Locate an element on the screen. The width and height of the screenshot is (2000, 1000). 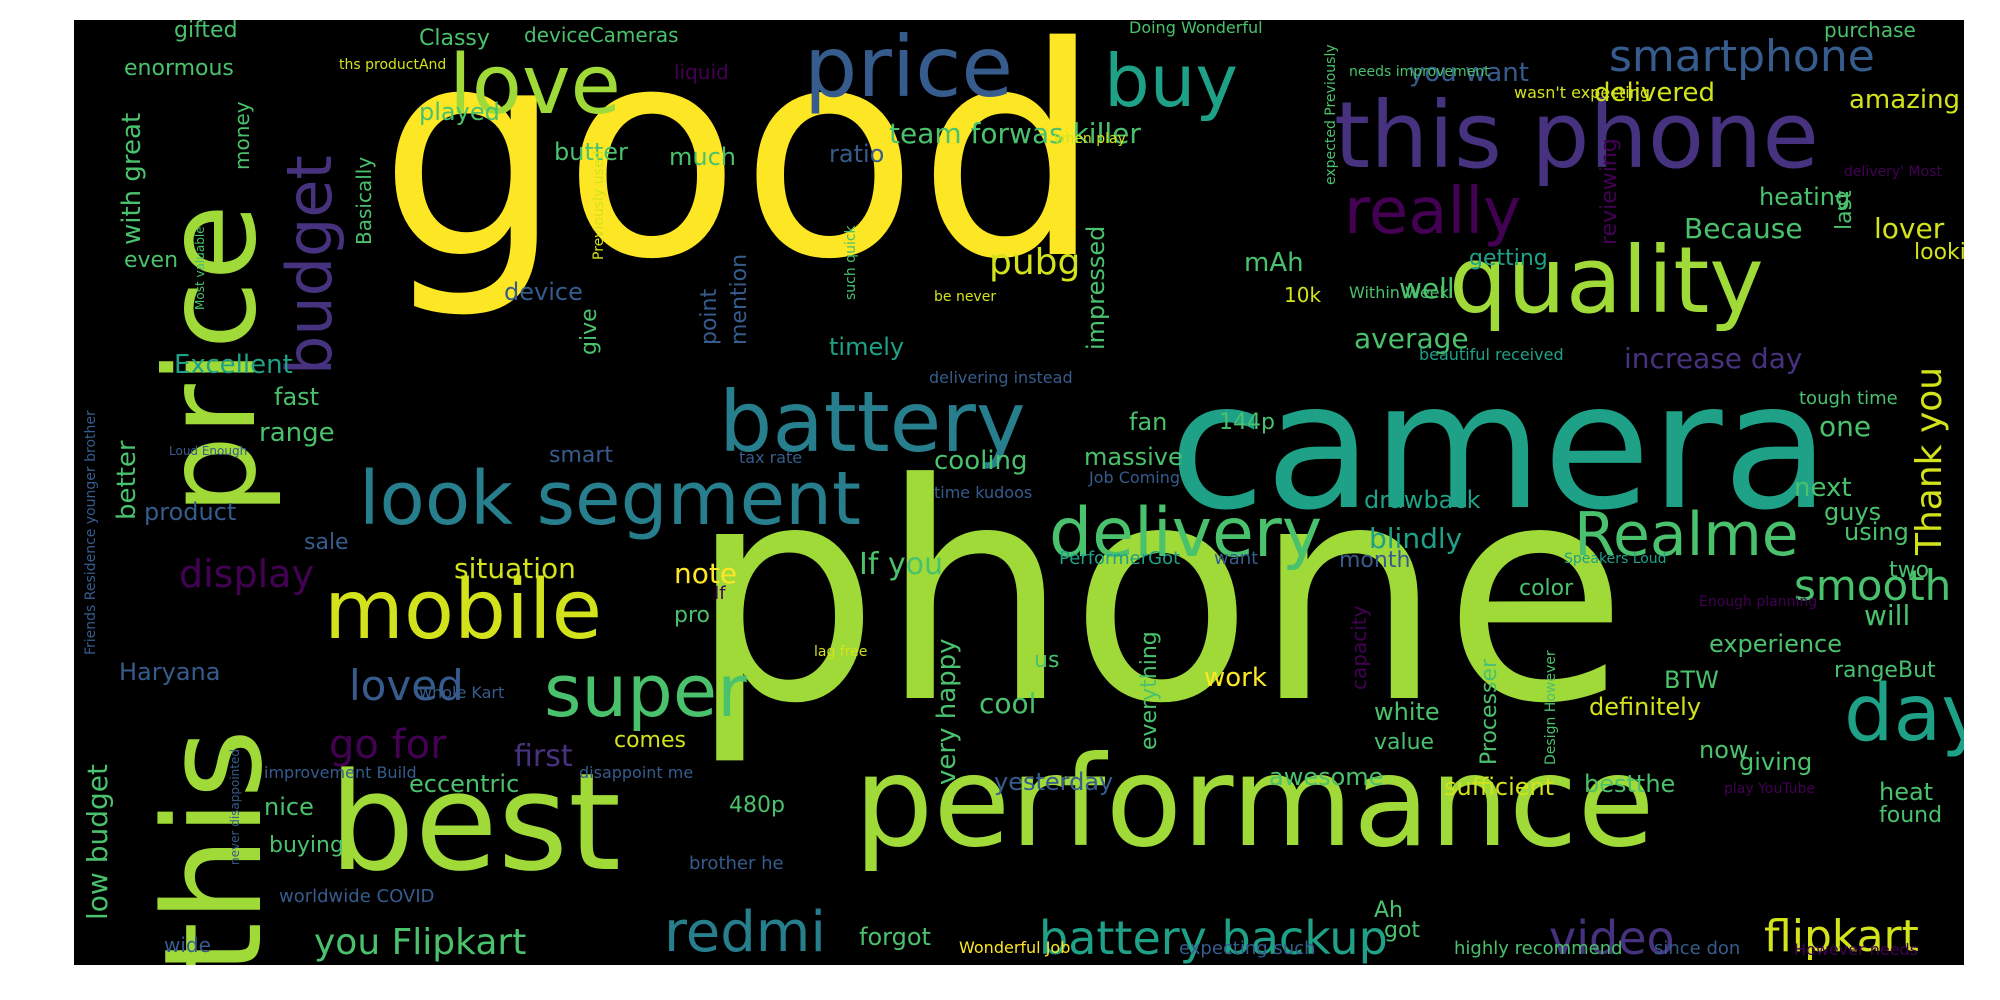
word-sale: sale is located at coordinates (326, 542).